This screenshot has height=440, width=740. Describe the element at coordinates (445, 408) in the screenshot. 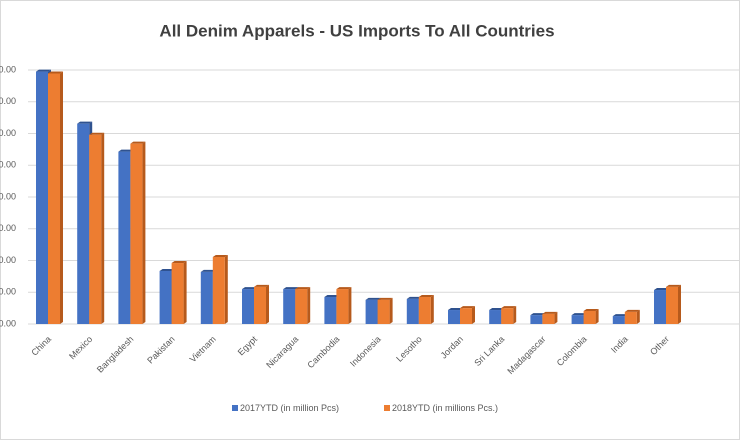

I see `legend-label: 2018YTD (in millions Pcs.)` at that location.